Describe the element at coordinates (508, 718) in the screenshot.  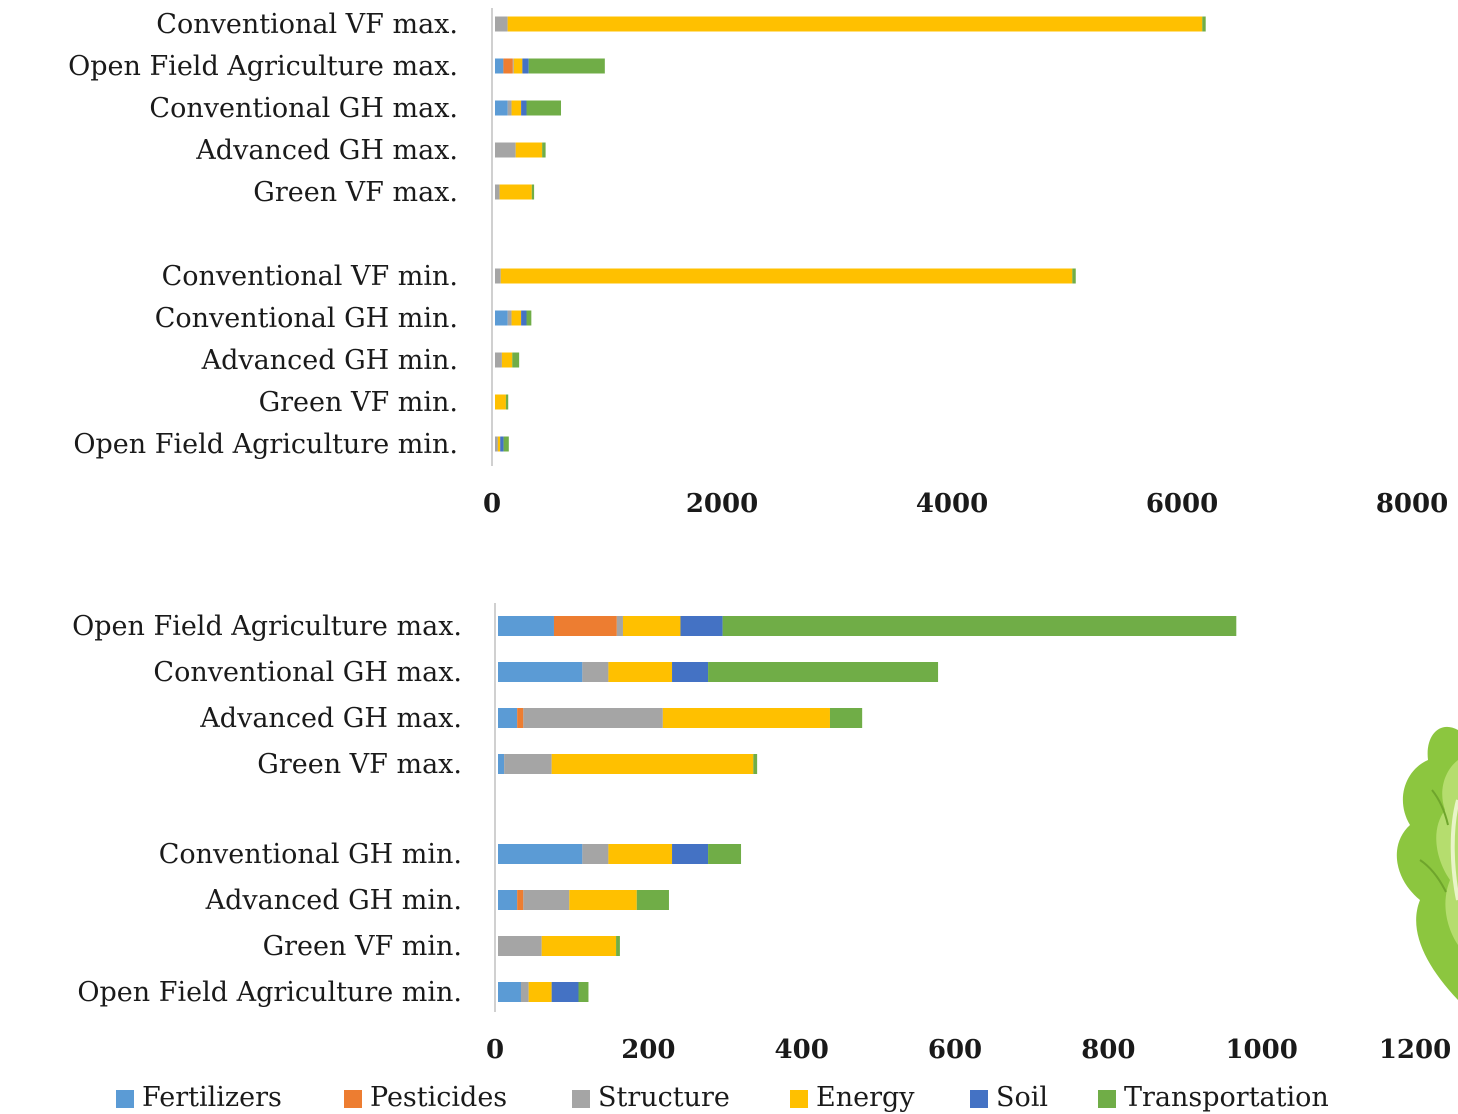
I see `bar-fertilizers-advanced-gh-max` at that location.